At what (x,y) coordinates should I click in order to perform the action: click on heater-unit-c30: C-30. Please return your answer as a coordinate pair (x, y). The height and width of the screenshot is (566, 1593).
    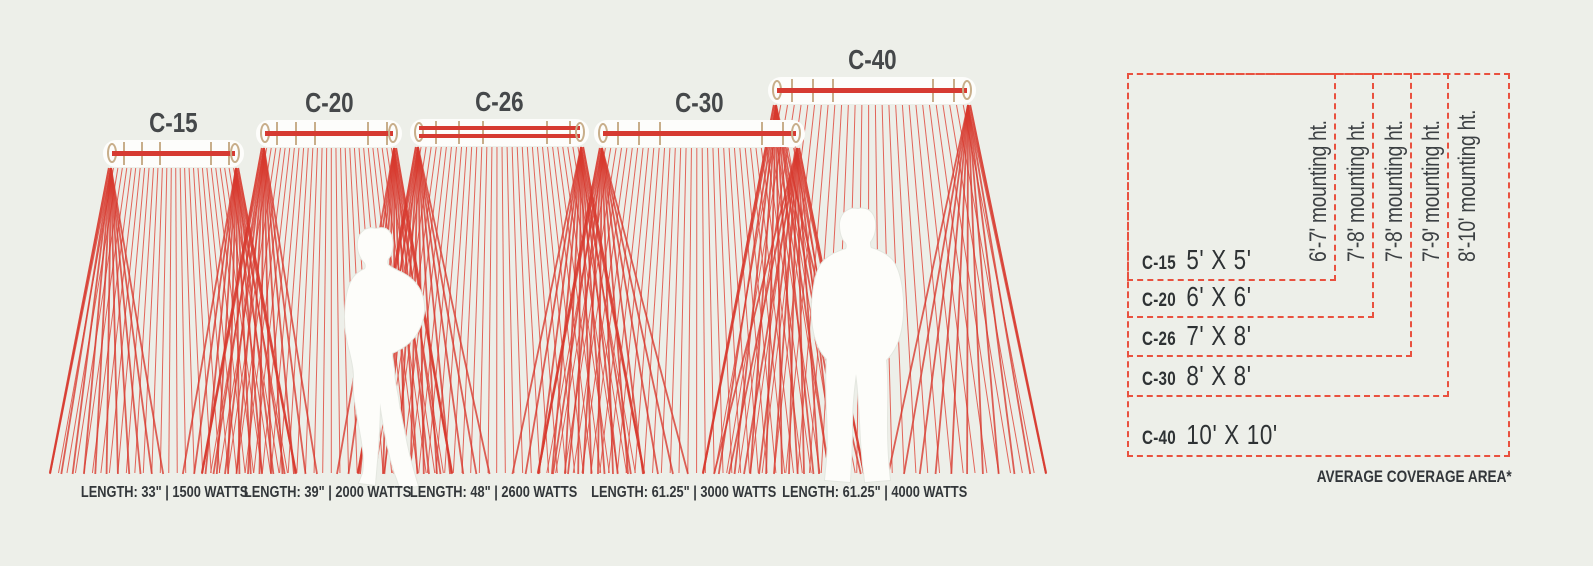
    Looking at the image, I should click on (699, 118).